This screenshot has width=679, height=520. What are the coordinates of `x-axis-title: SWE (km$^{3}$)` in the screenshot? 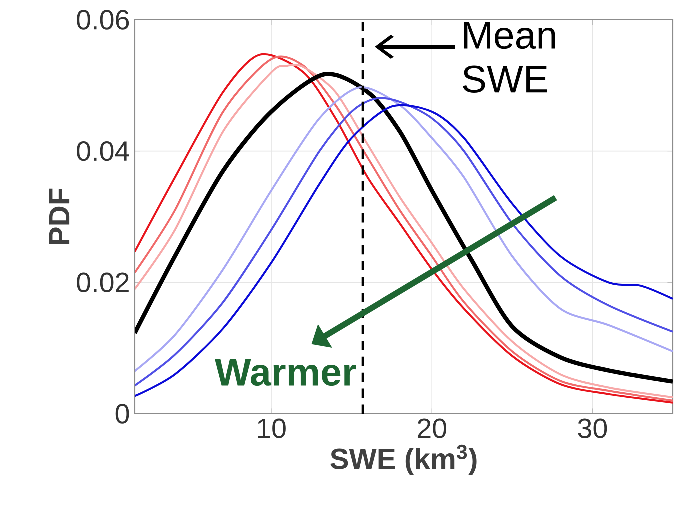 It's located at (403, 460).